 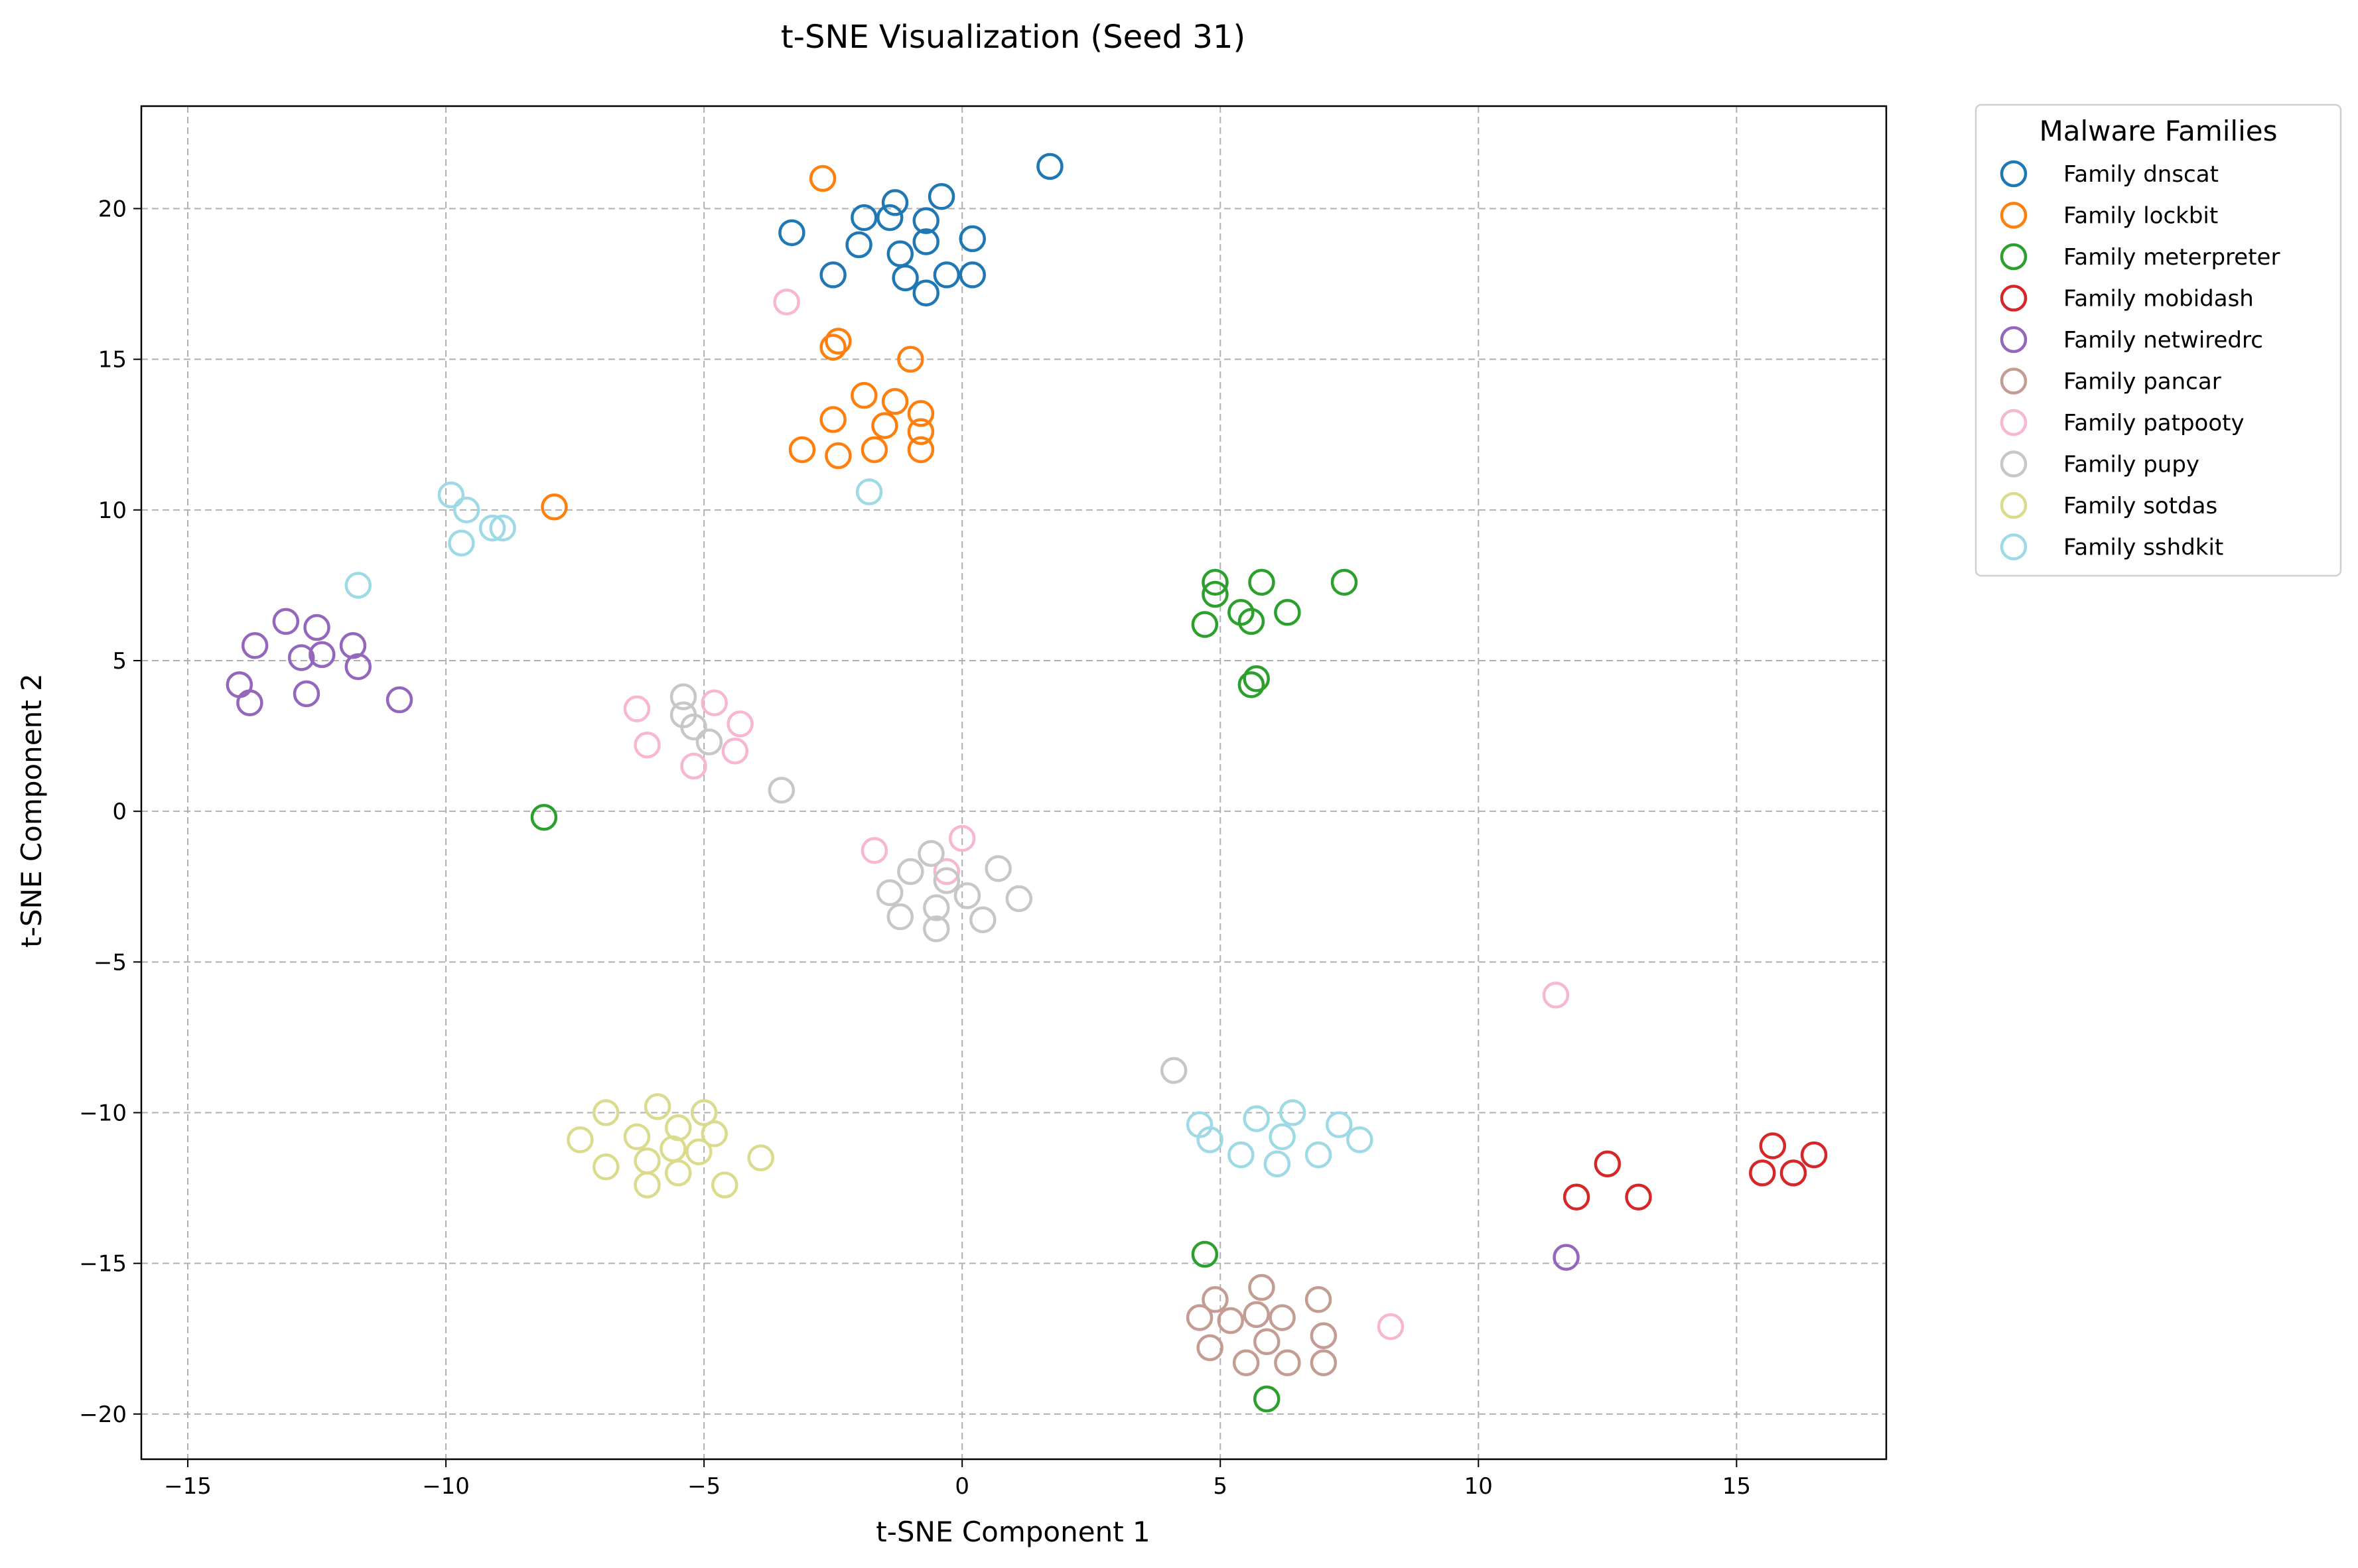 I want to click on legend-label: Family mobidash, so click(x=2158, y=299).